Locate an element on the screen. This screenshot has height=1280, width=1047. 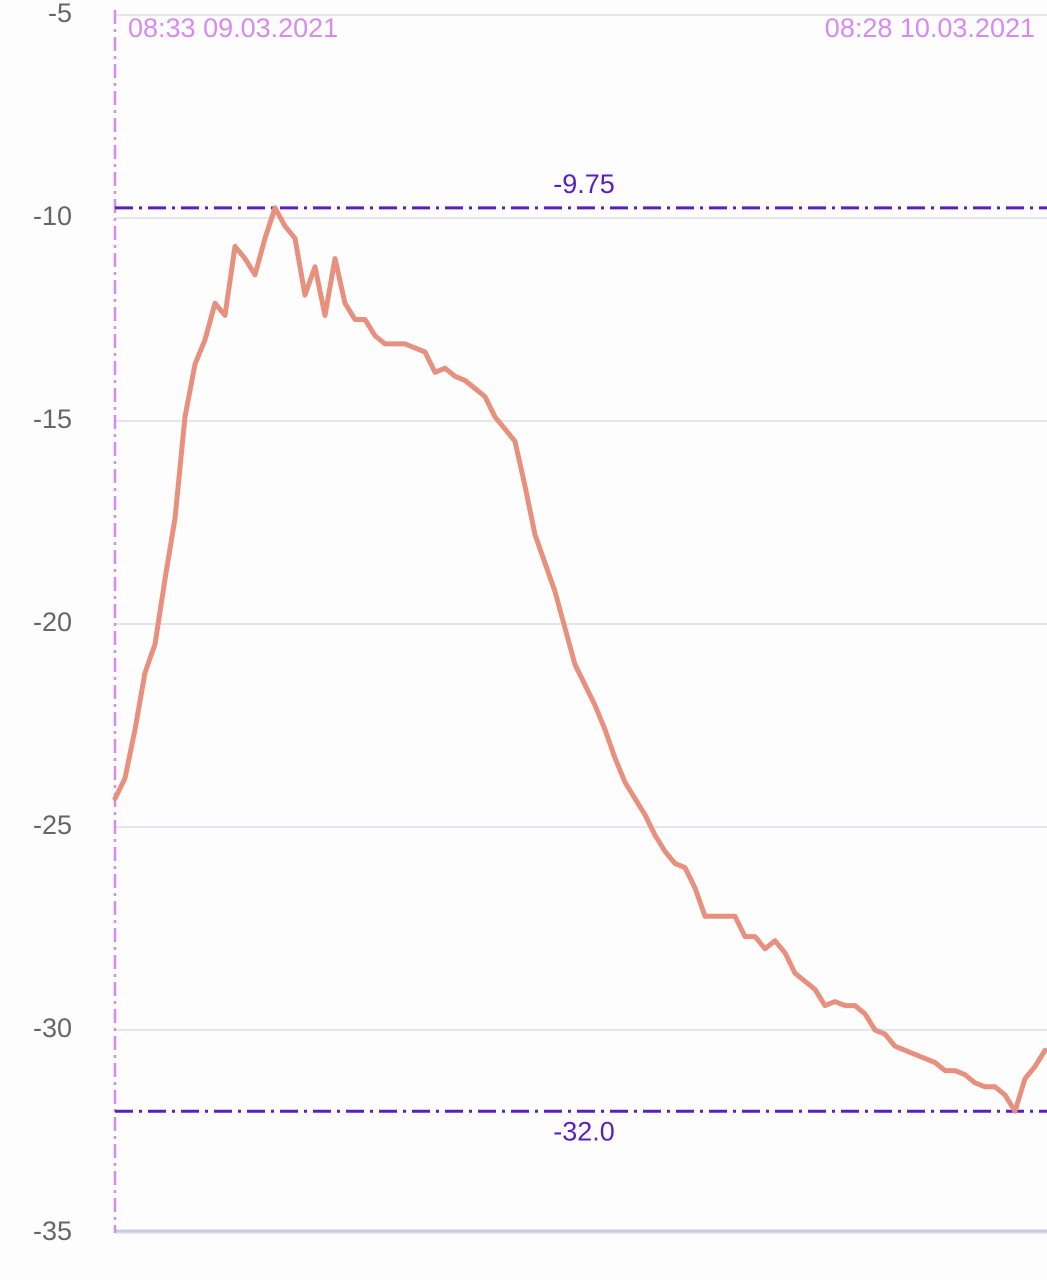
reference-label: -9.75 is located at coordinates (584, 184).